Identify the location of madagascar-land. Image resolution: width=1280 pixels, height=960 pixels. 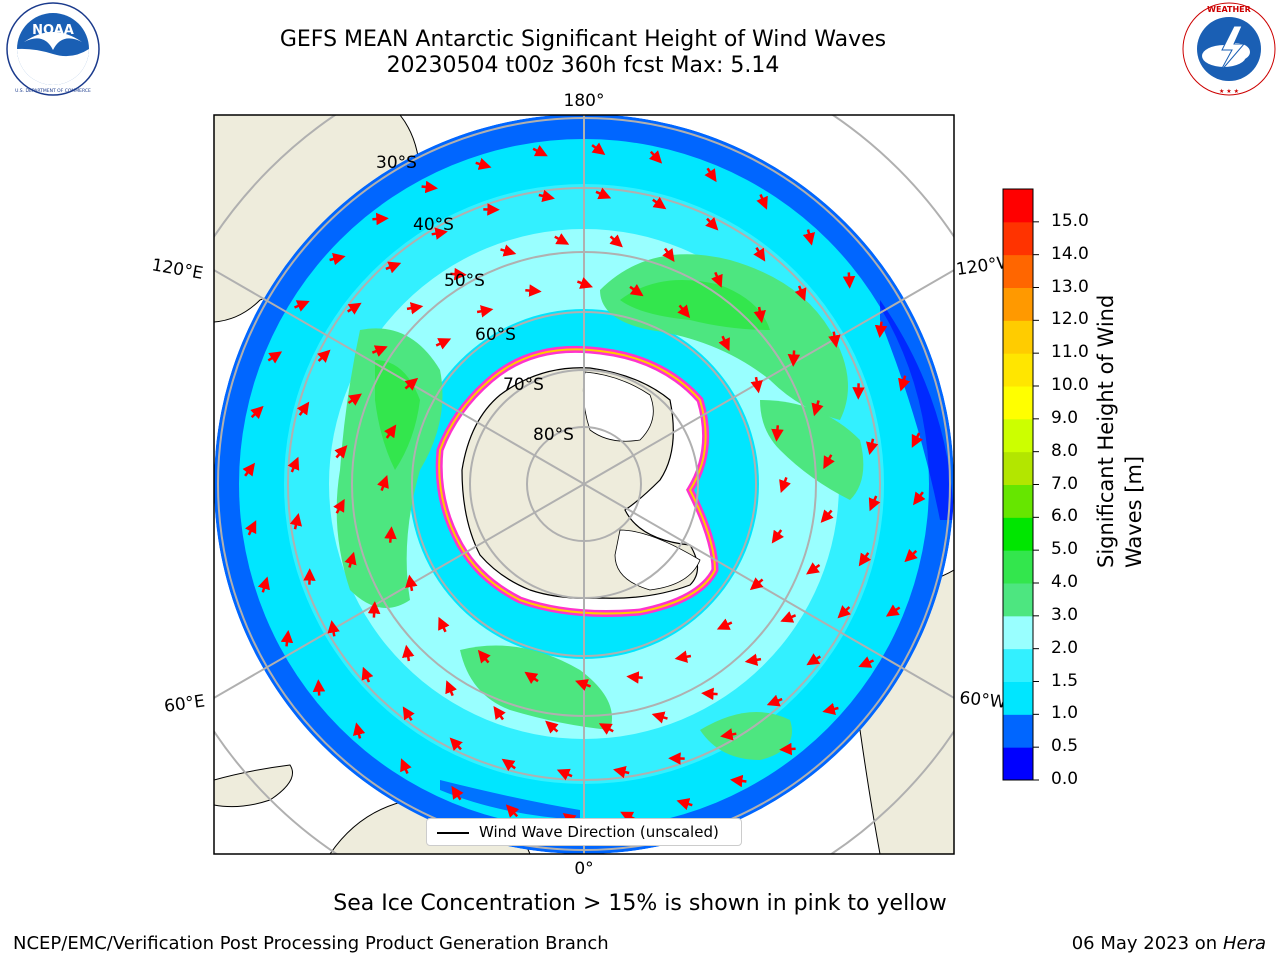
(253, 786).